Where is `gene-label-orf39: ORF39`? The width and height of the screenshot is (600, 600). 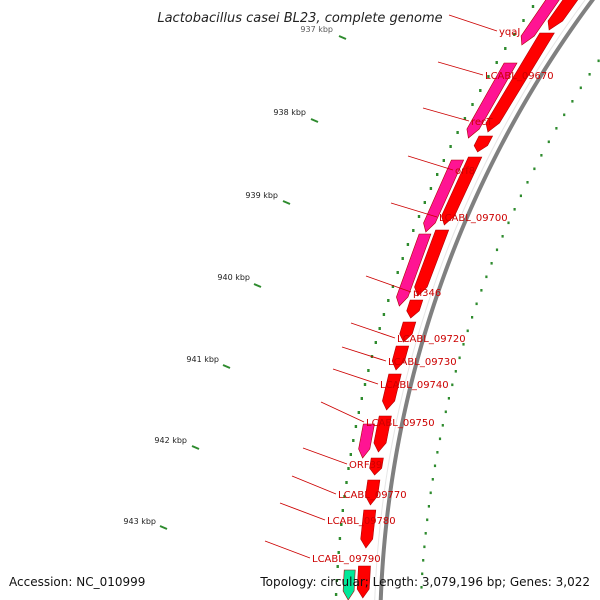
gene-label-orf39: ORF39 is located at coordinates (365, 465).